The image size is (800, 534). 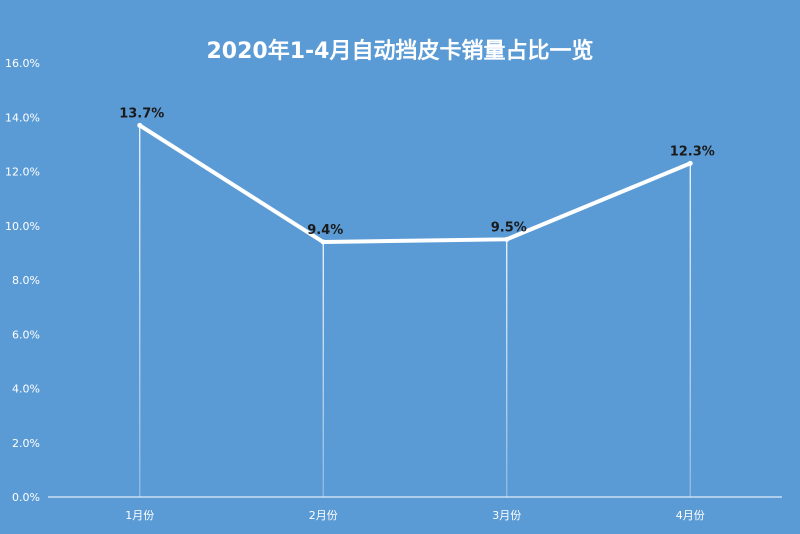 What do you see at coordinates (22, 172) in the screenshot?
I see `y-tick-label: 12.0%` at bounding box center [22, 172].